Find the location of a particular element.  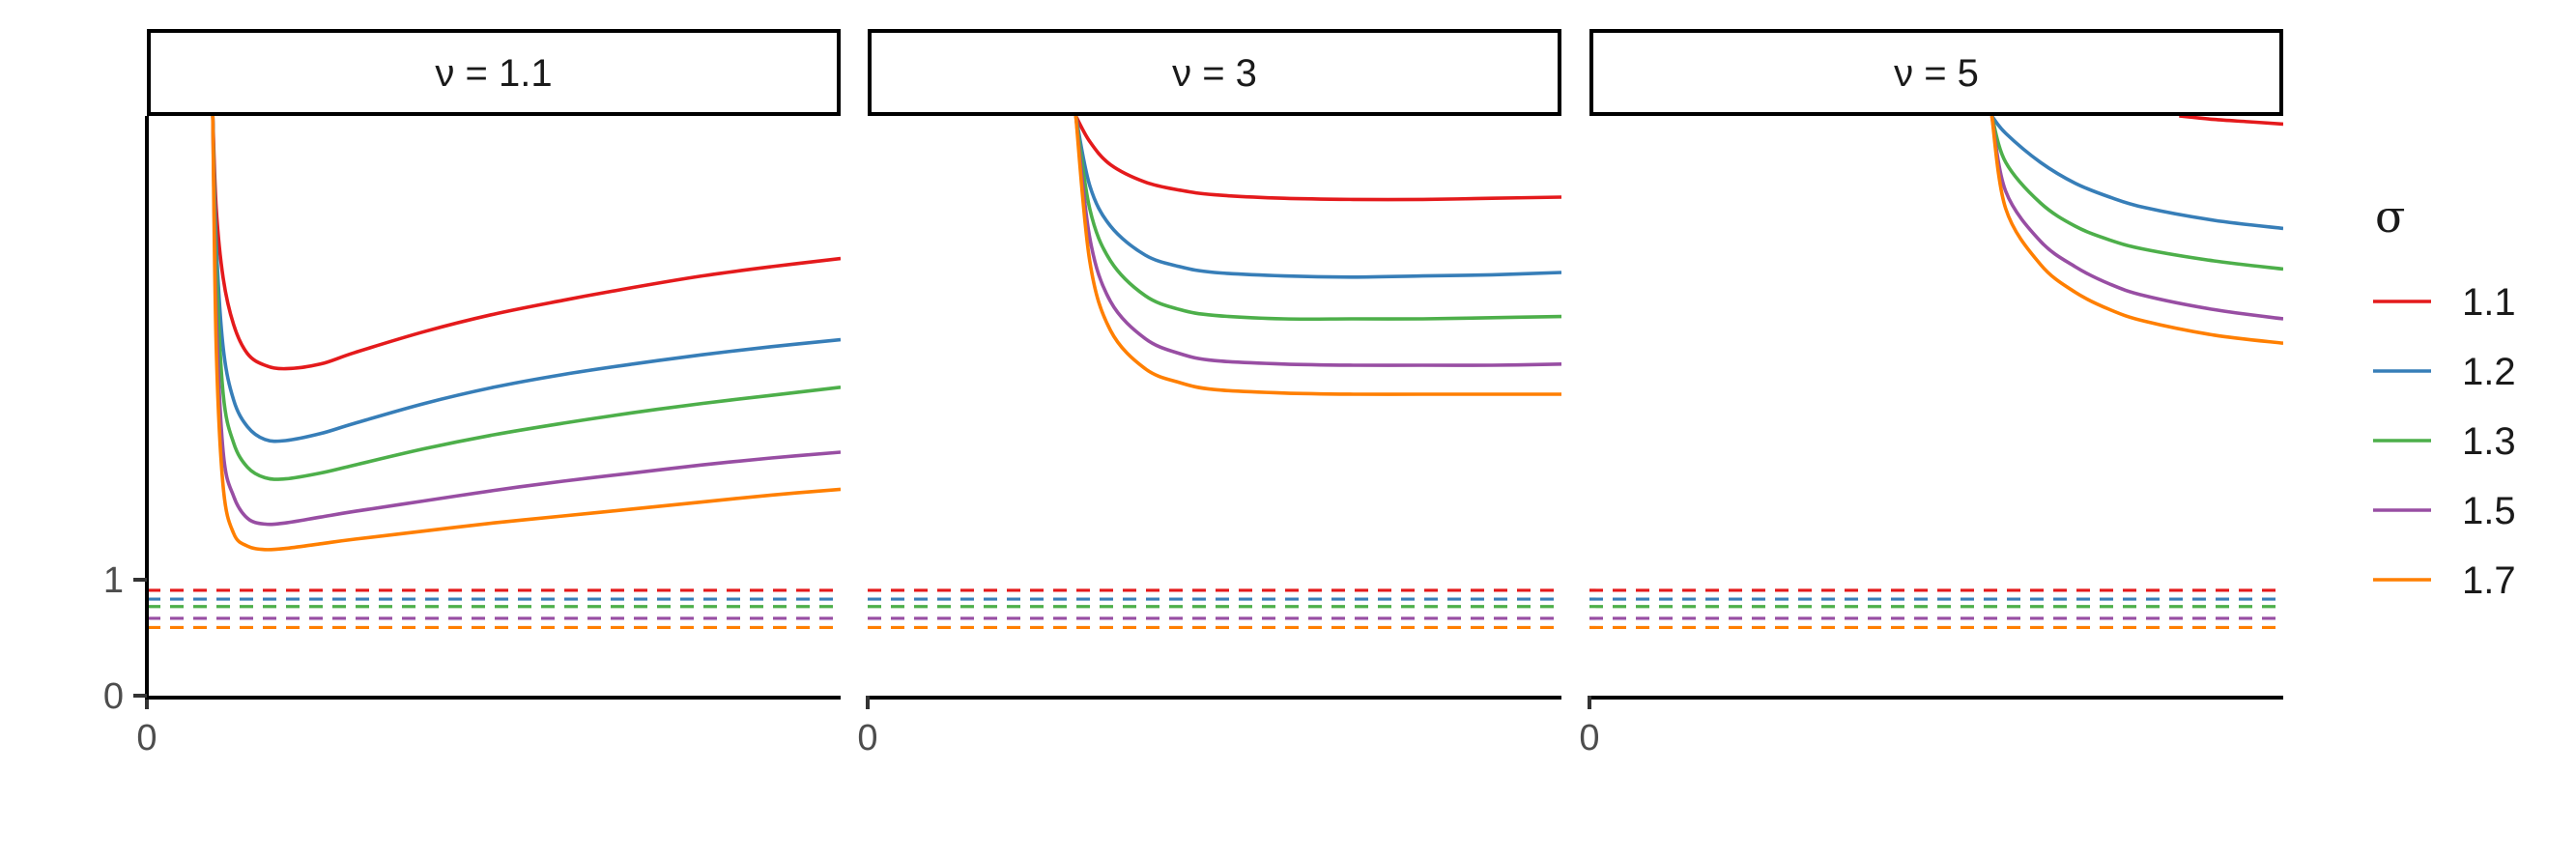

x-tick-label-panel-2: 0 is located at coordinates (867, 738).